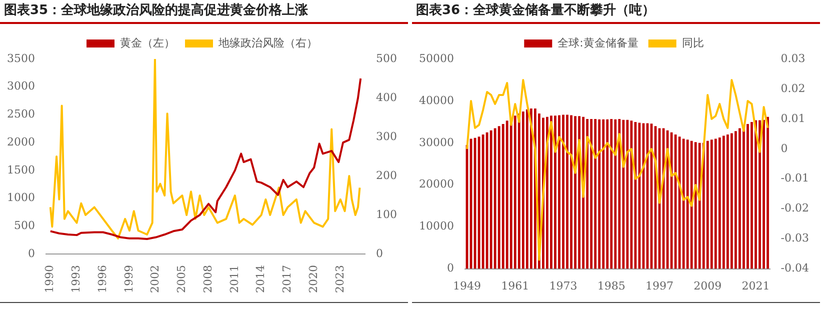 This screenshot has width=825, height=324. What do you see at coordinates (660, 285) in the screenshot?
I see `x-tick-label: 1997` at bounding box center [660, 285].